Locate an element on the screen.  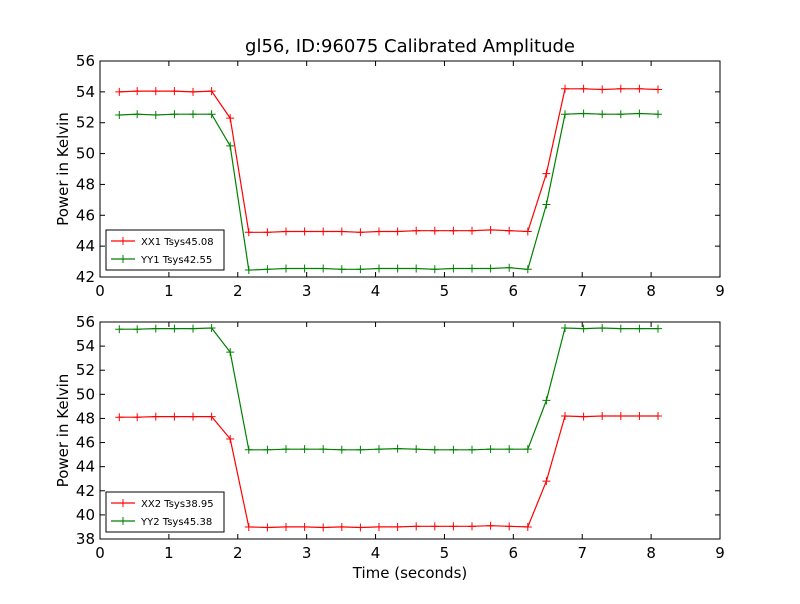
legend-label: XX1 Tsys45.08 is located at coordinates (177, 242).